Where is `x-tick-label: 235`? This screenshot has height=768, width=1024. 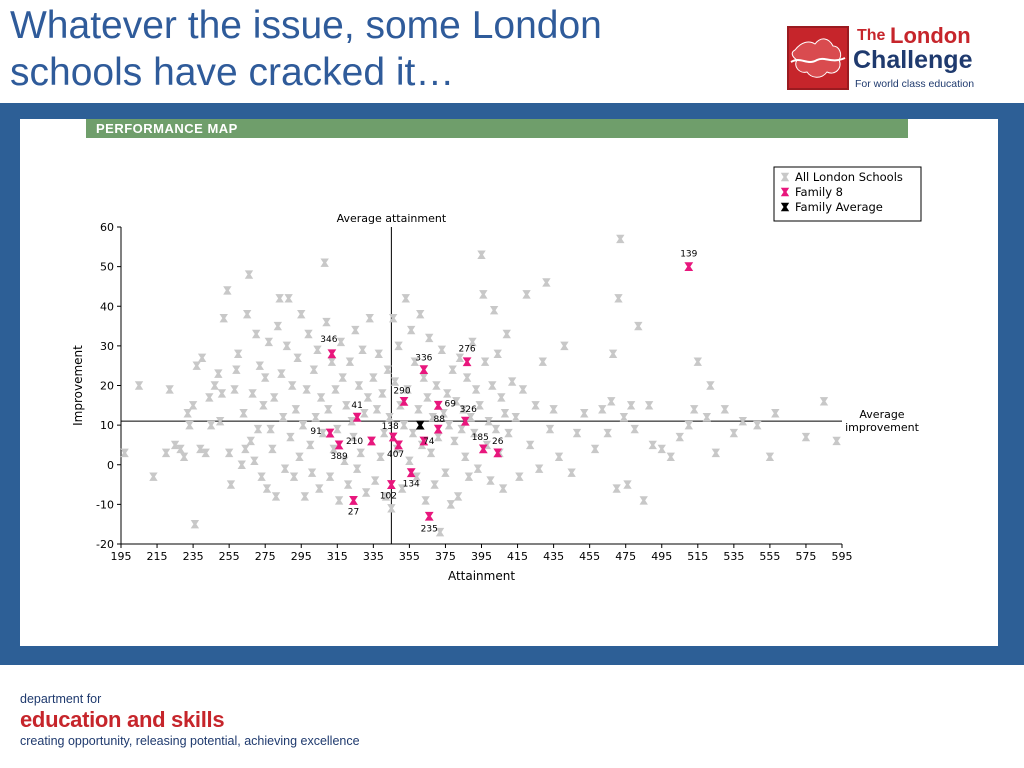
x-tick-label: 235 is located at coordinates (193, 556).